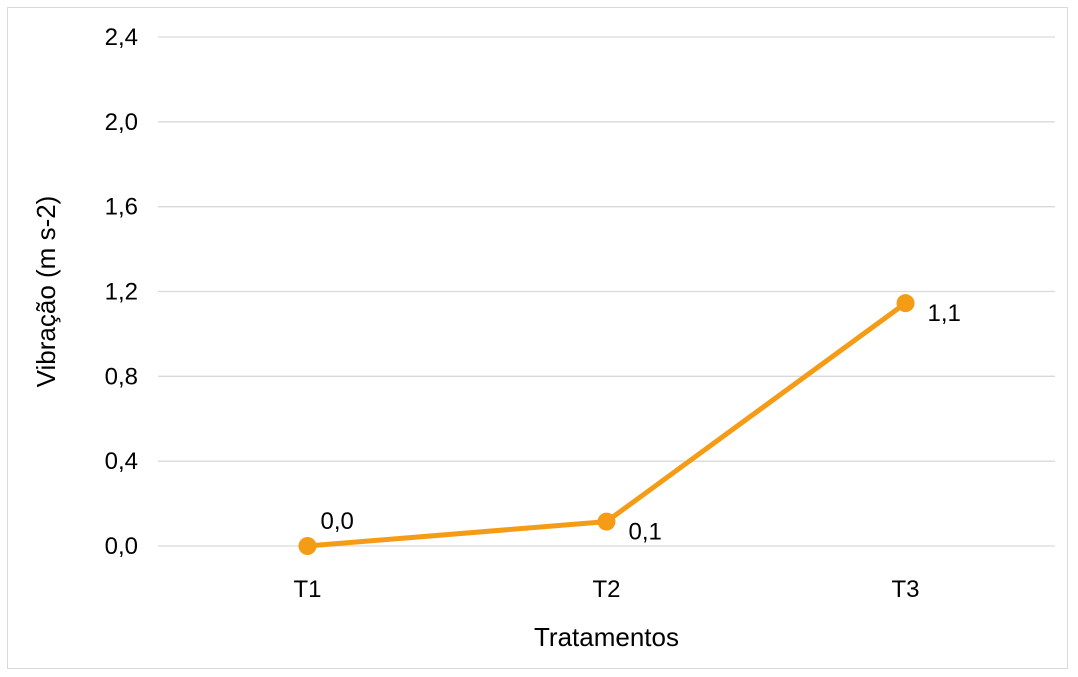  I want to click on y-tick-label: 0,4, so click(121, 461).